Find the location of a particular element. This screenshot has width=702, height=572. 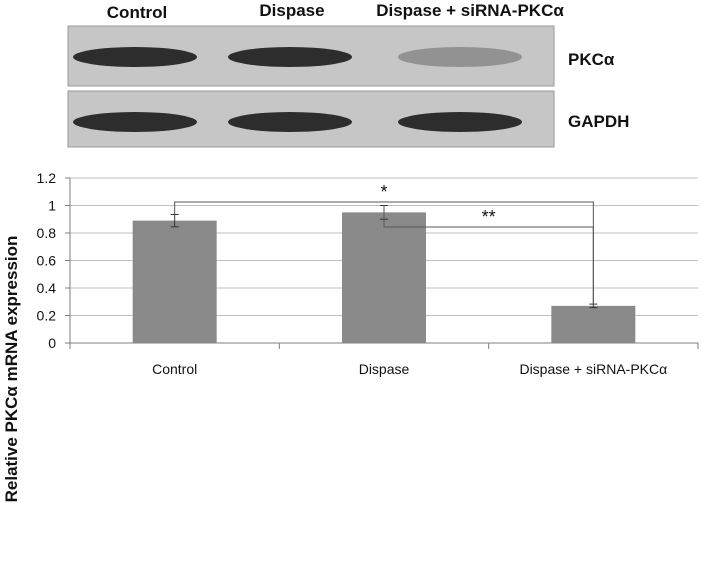

blot-row-label-pkca: PKCα is located at coordinates (591, 59).